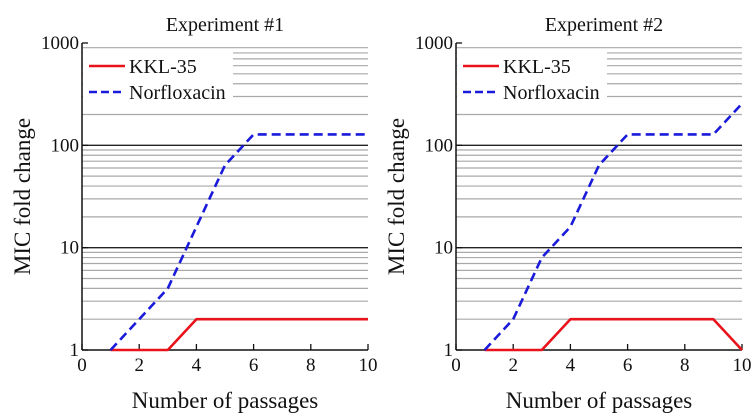 Image resolution: width=753 pixels, height=417 pixels. I want to click on chart-title: Experiment #2, so click(604, 25).